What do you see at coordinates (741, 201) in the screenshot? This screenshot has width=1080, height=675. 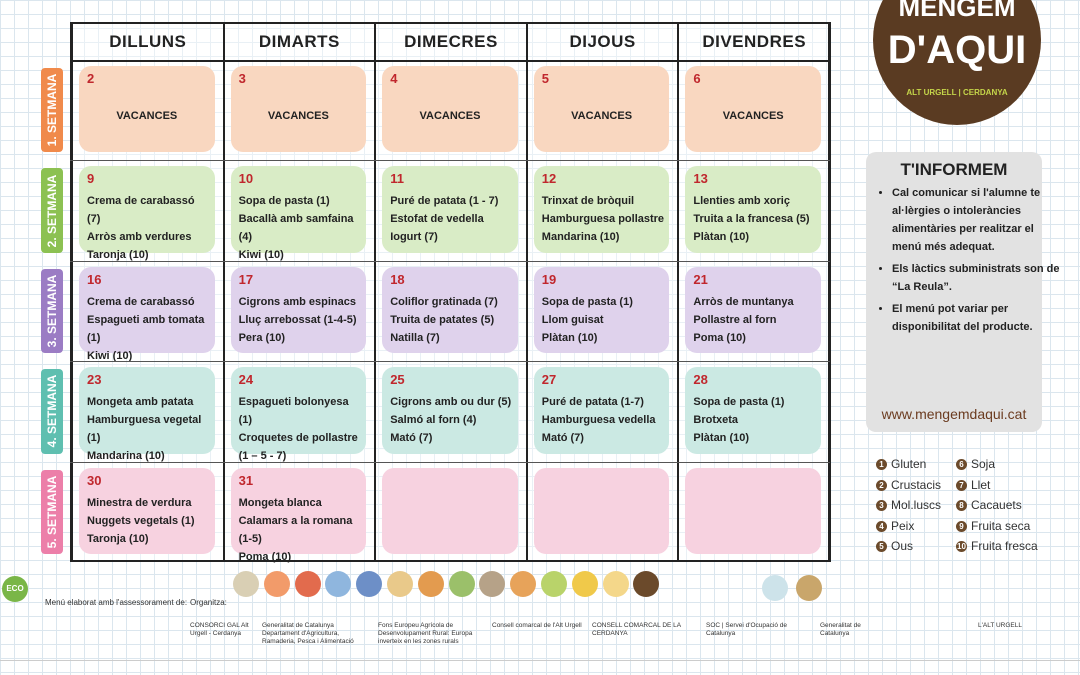 I see `menu-item: Llenties amb xoriç` at bounding box center [741, 201].